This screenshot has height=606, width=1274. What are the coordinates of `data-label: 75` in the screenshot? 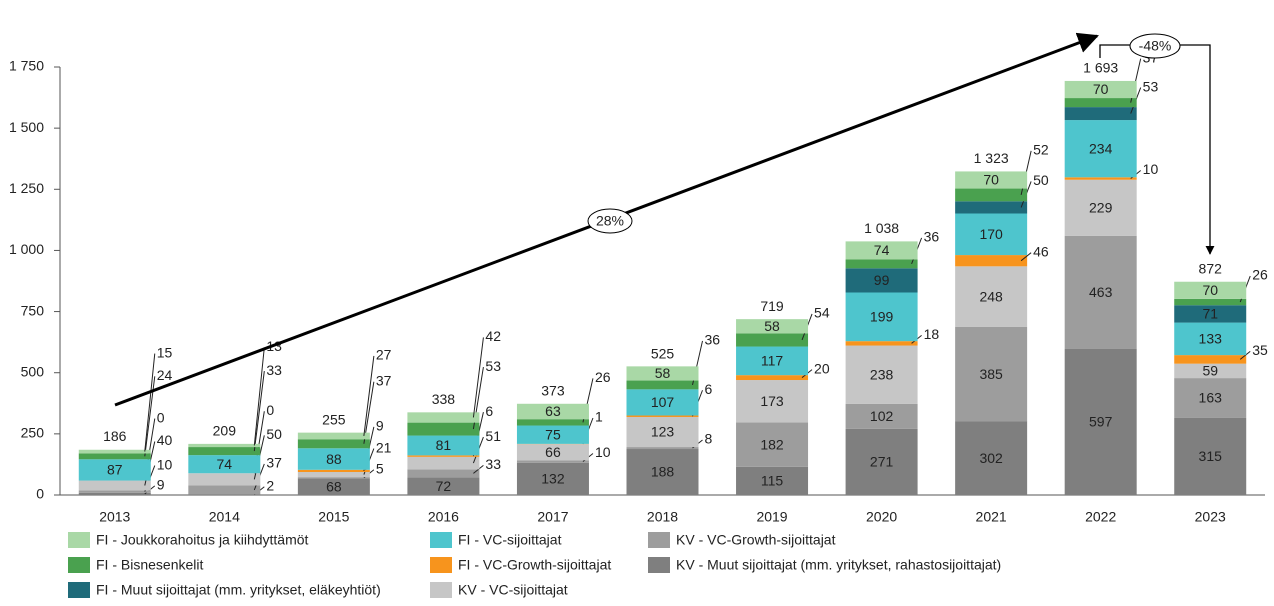 It's located at (553, 434).